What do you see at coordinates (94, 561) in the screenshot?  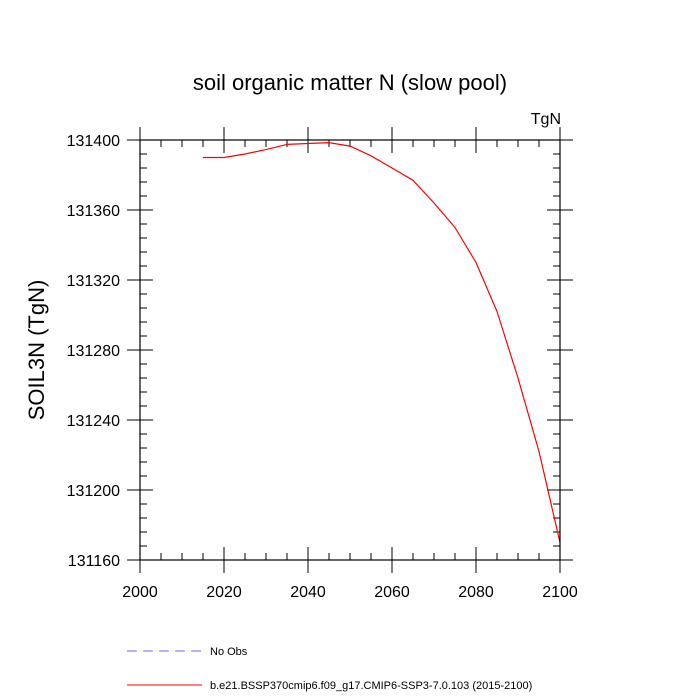 I see `y-tick-label: 131160` at bounding box center [94, 561].